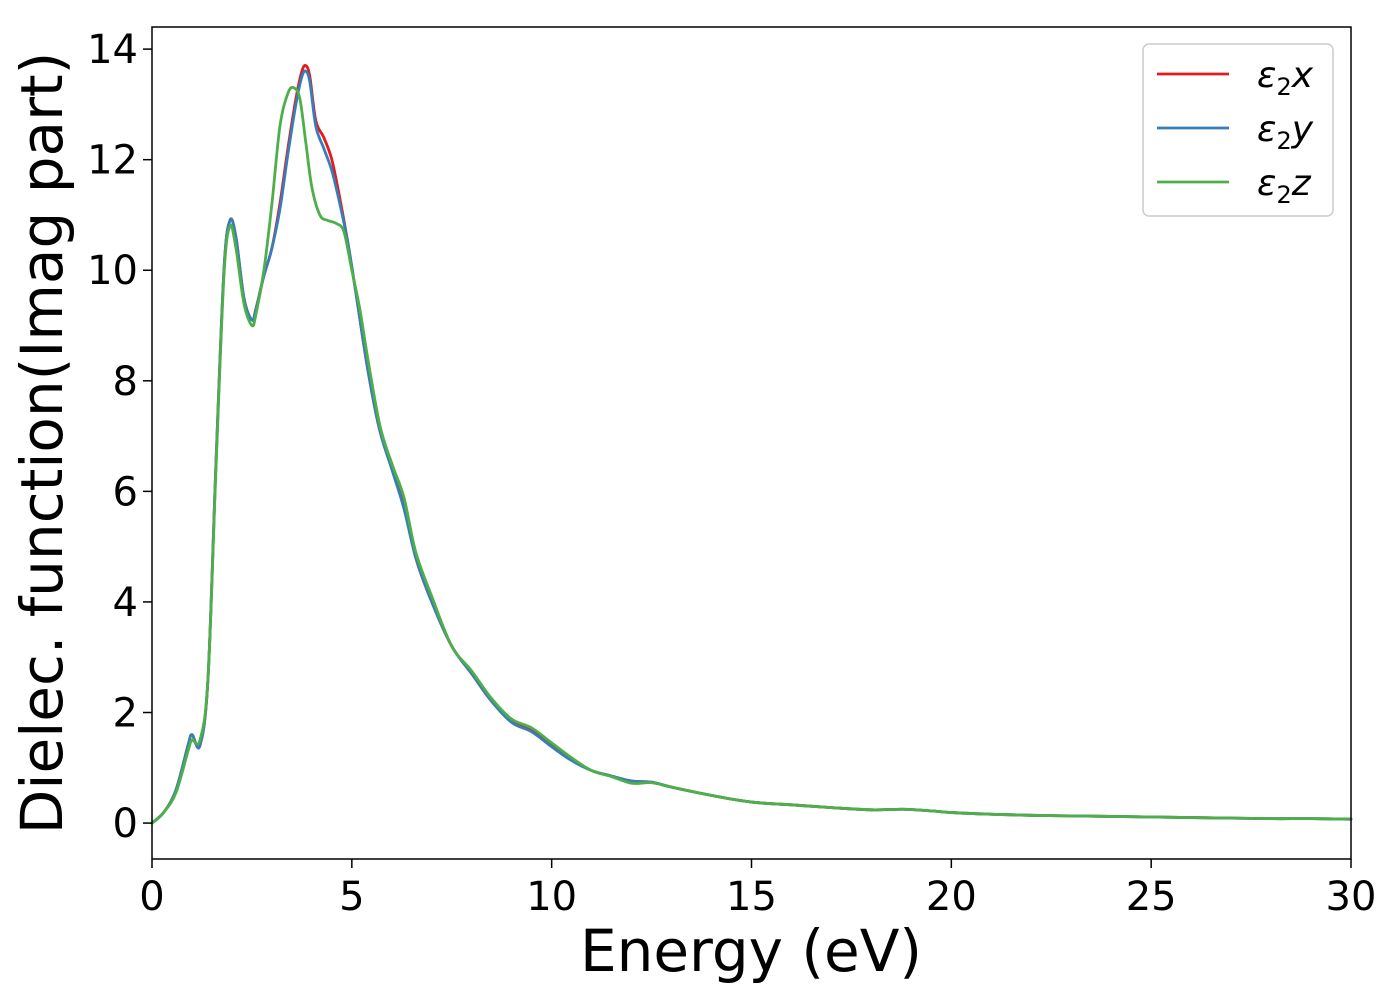  I want to click on x-tick-label: 15, so click(751, 897).